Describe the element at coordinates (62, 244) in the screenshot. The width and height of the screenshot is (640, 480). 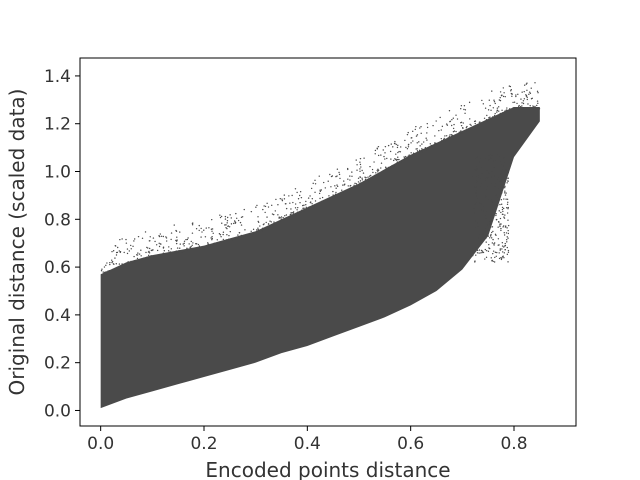
I see `y-axis-ticks: 0.0 0.2 0.4 0.6 0.8 1.0 1.2 1.4` at that location.